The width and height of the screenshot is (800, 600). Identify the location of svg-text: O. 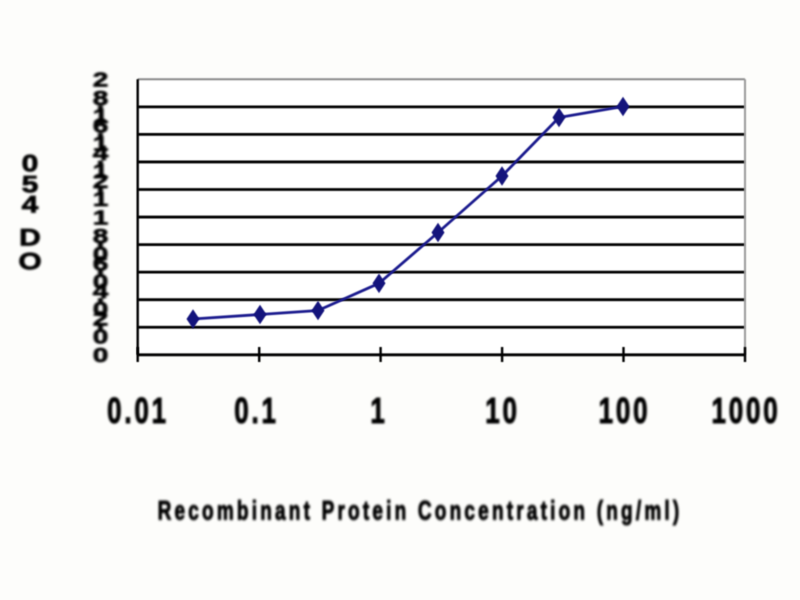
(29, 260).